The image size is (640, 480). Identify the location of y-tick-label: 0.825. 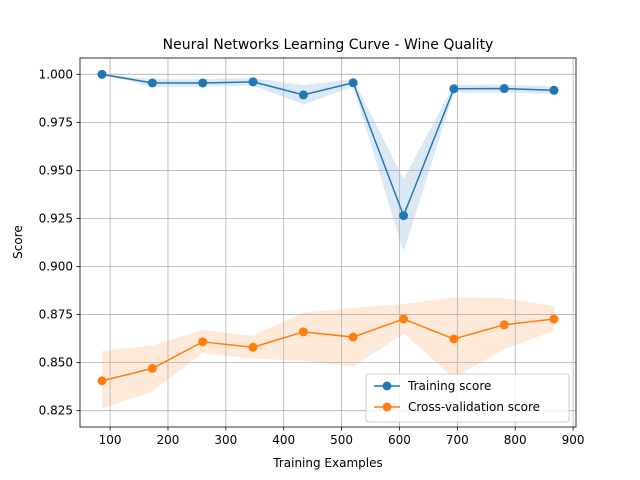
(56, 411).